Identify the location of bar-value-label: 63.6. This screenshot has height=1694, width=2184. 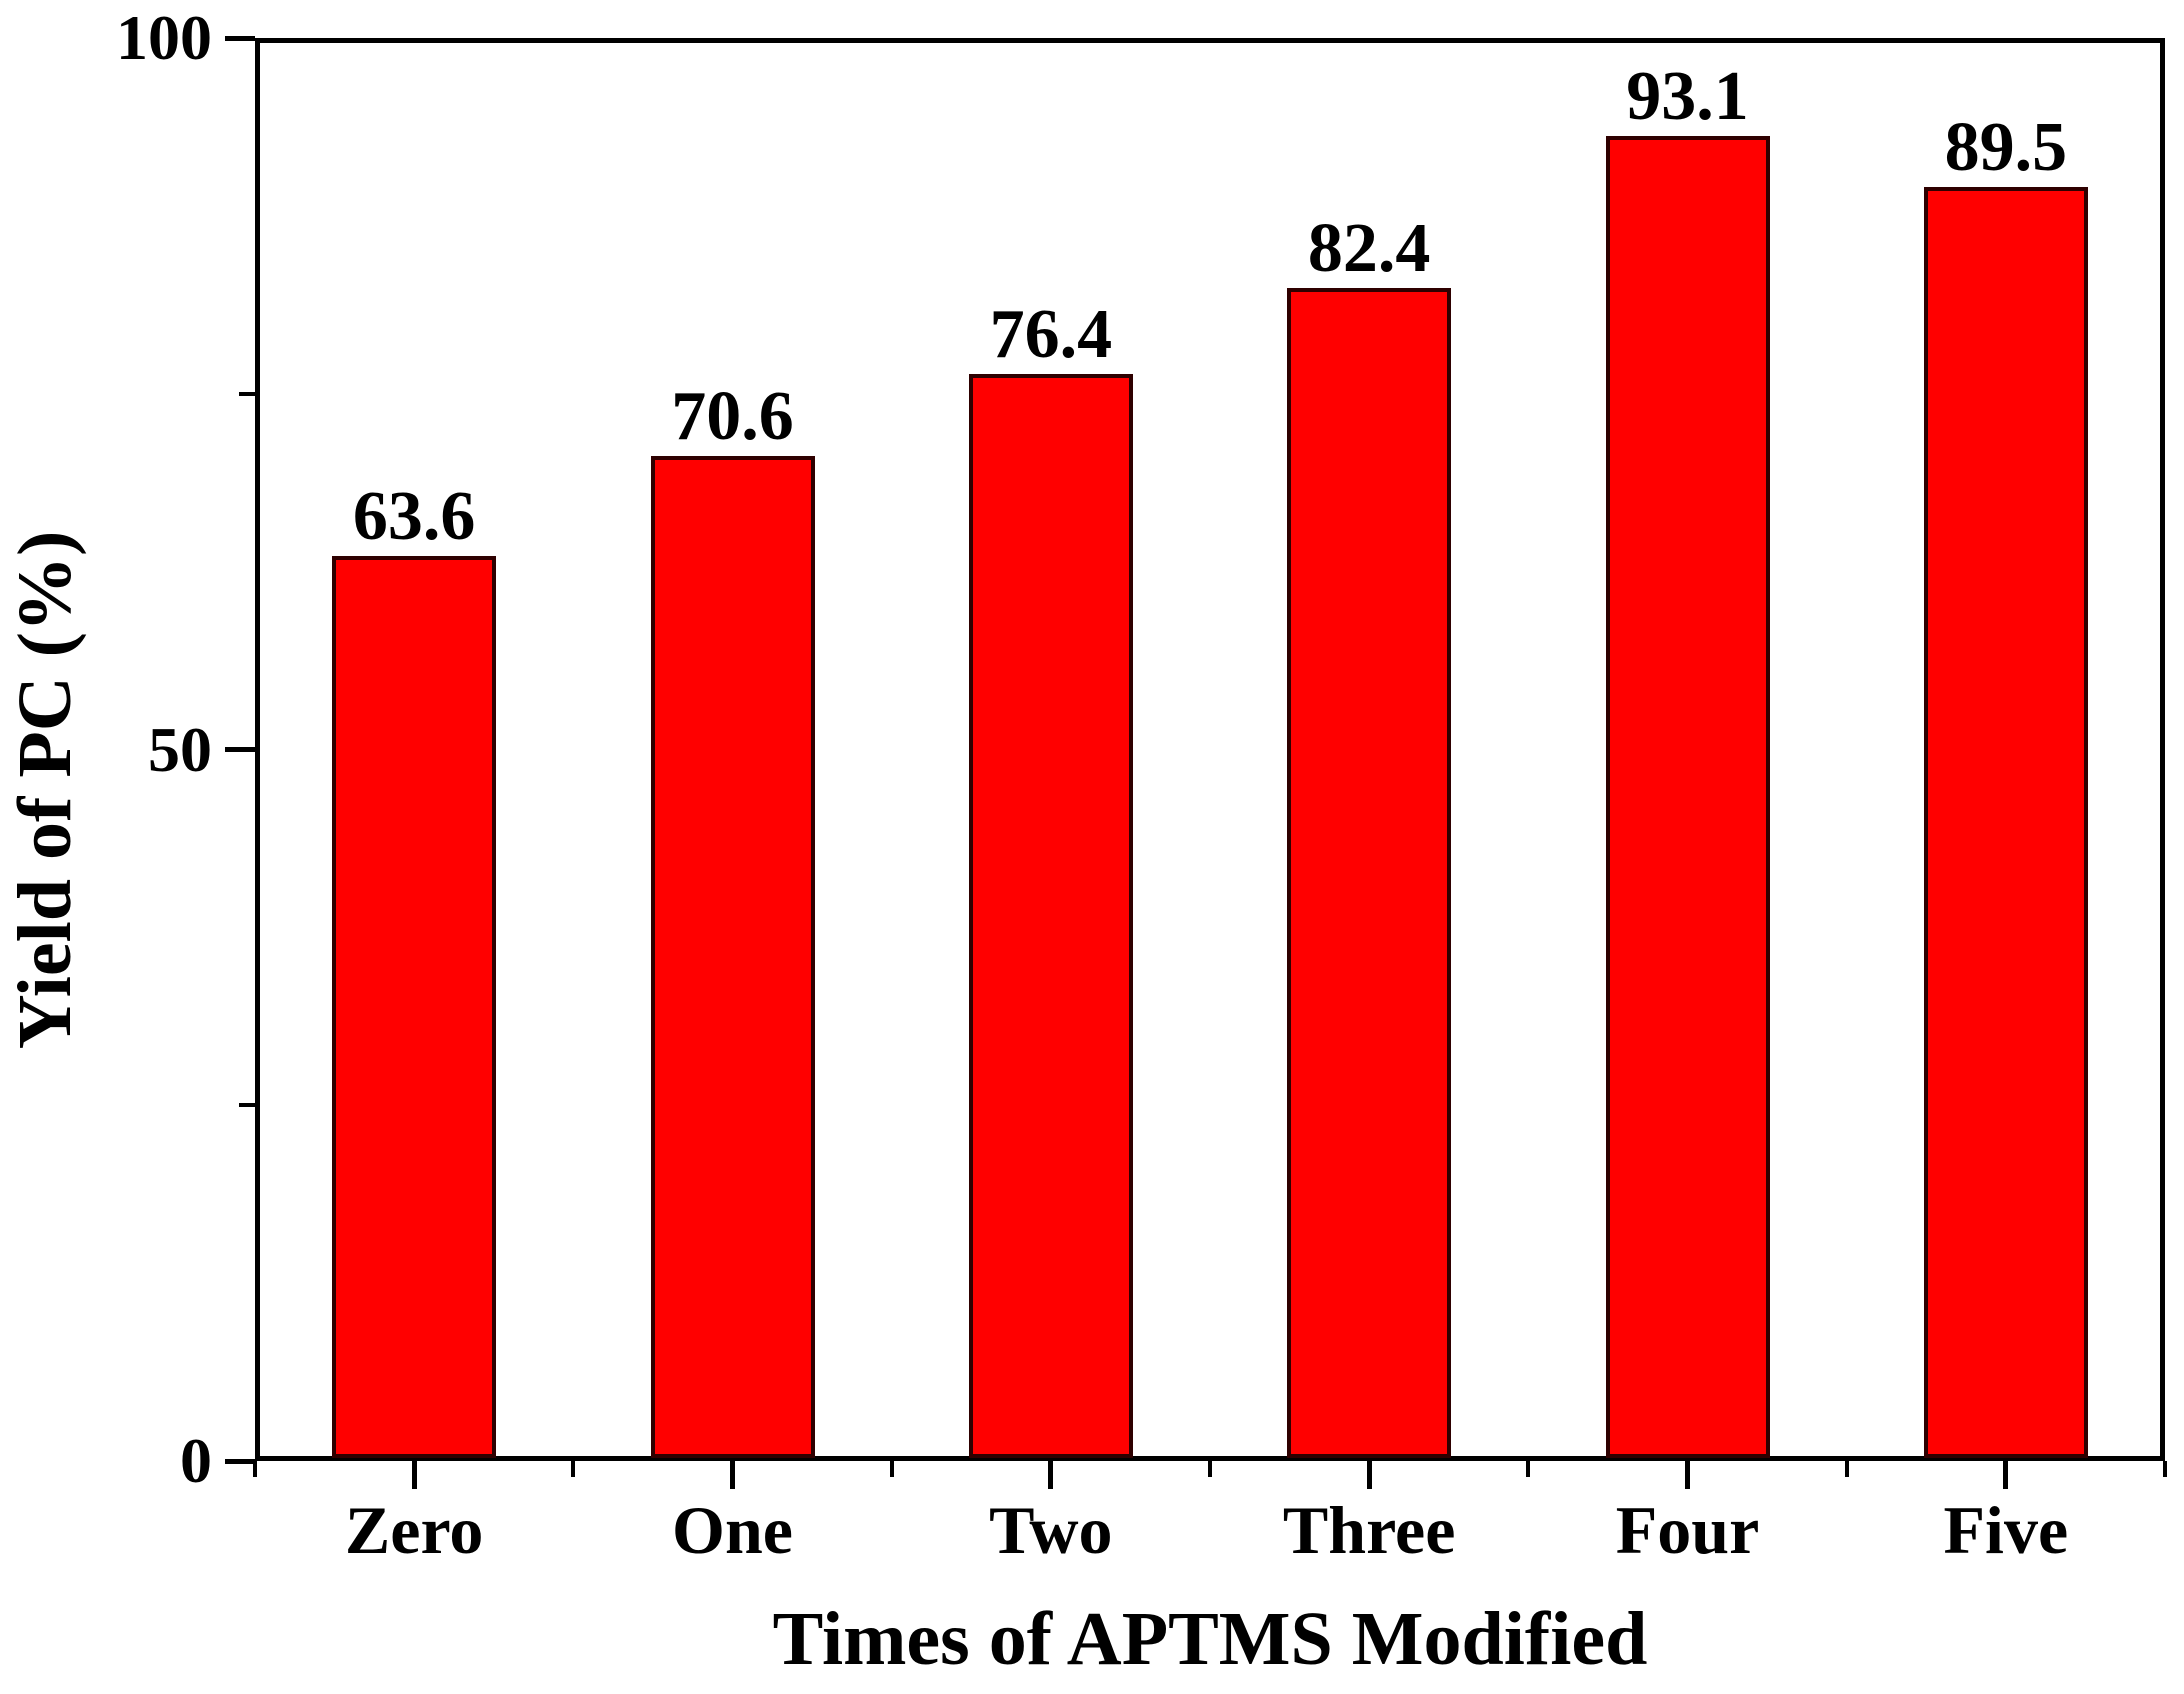
(414, 516).